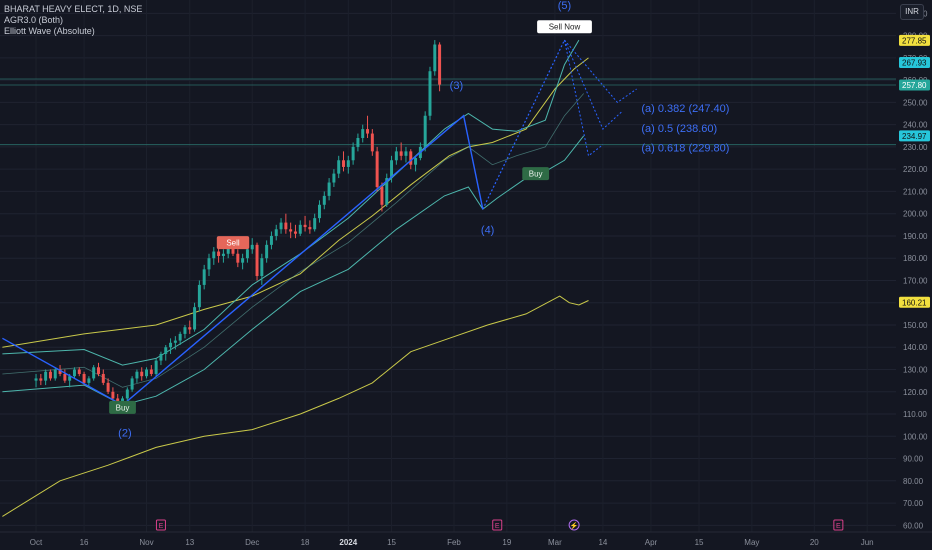 The width and height of the screenshot is (932, 550). Describe the element at coordinates (915, 258) in the screenshot. I see `price-tick-label: 180.00` at that location.